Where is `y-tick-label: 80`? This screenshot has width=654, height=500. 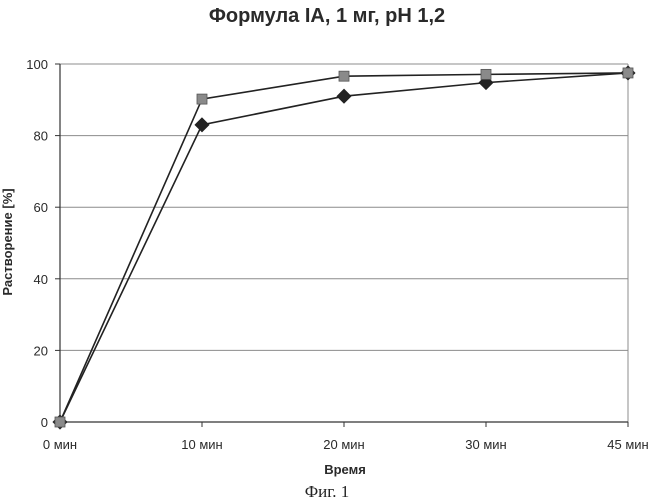
y-tick-label: 80 is located at coordinates (41, 136).